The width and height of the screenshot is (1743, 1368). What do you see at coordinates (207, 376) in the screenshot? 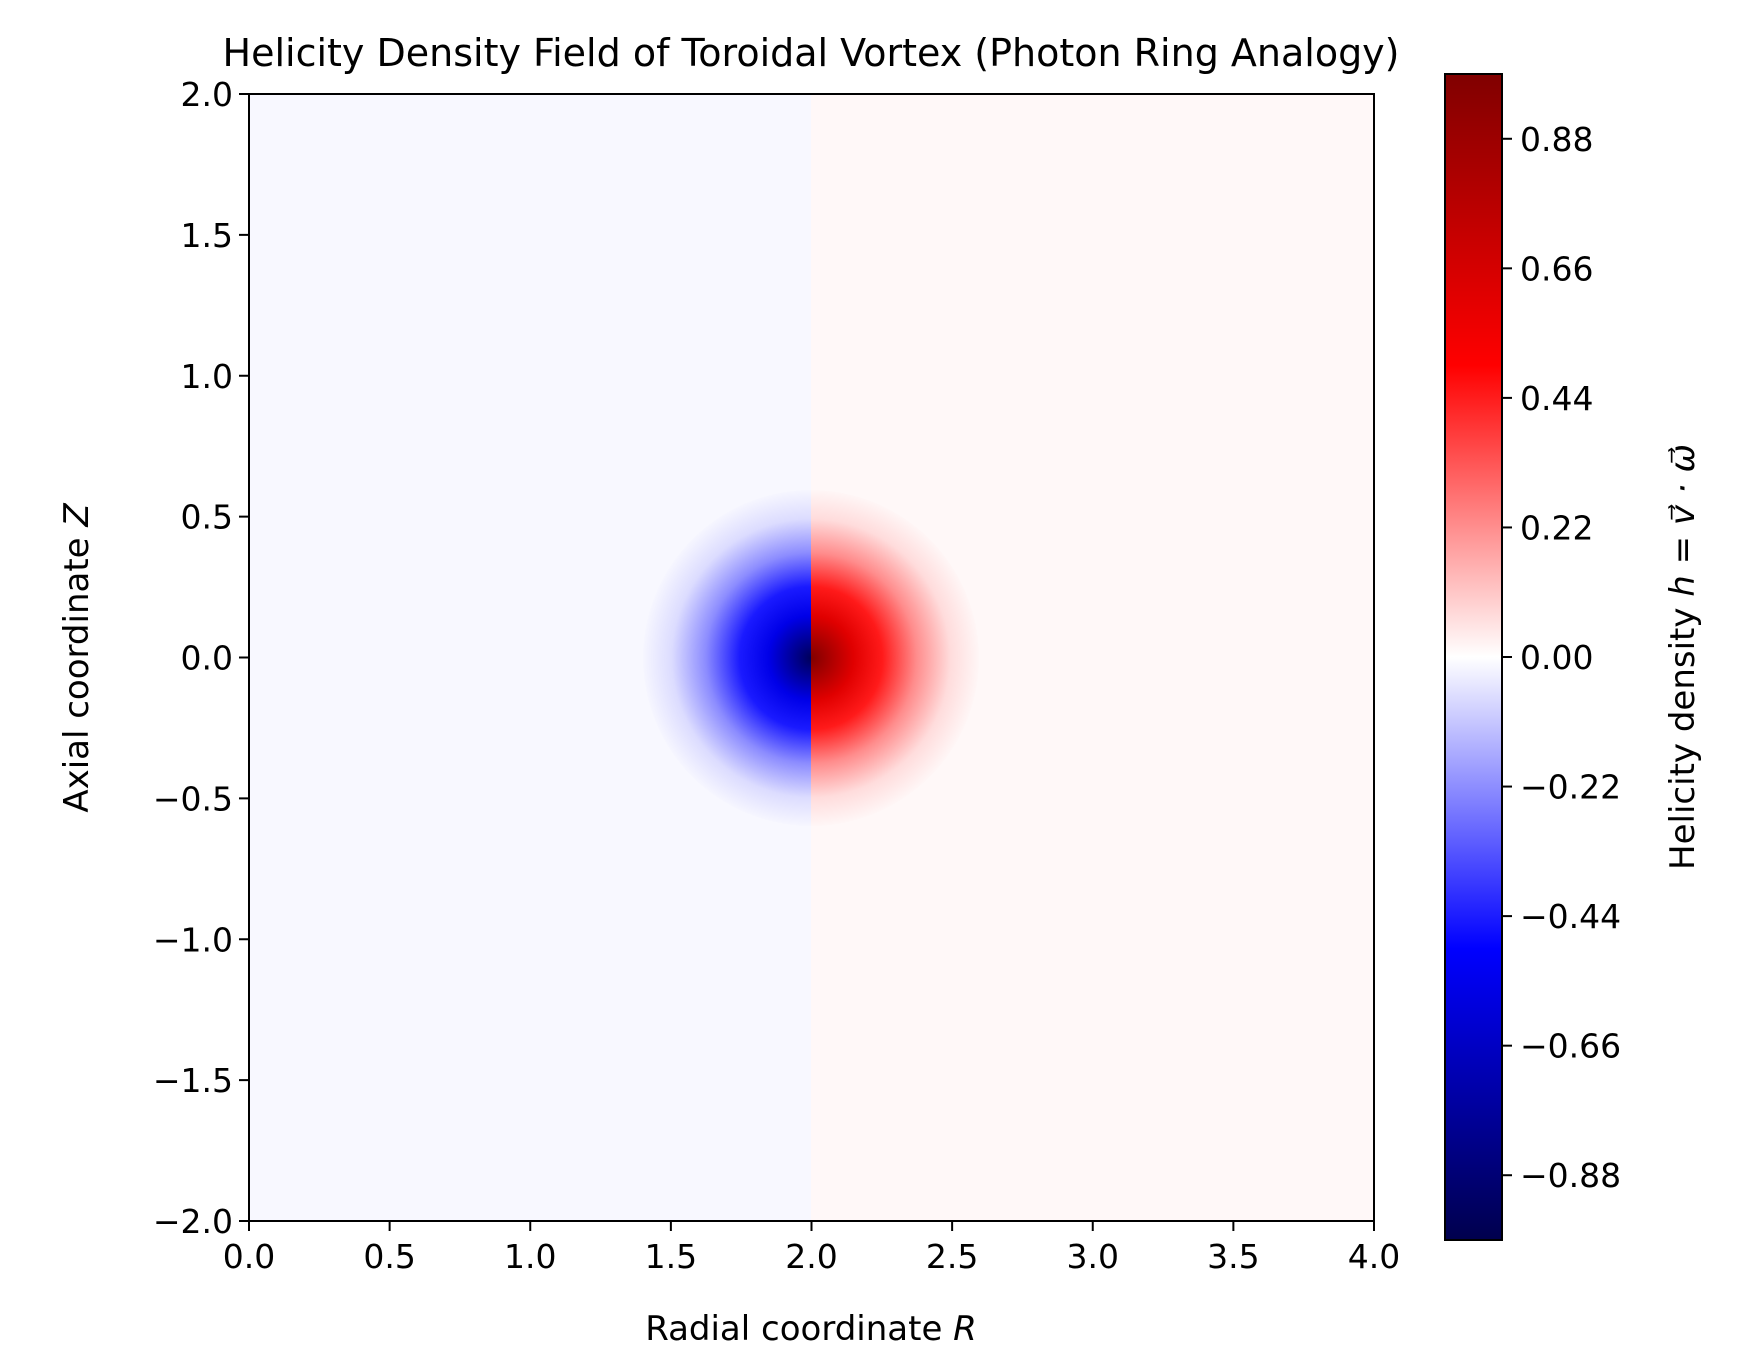
I see `y-tick-label: 1.0` at bounding box center [207, 376].